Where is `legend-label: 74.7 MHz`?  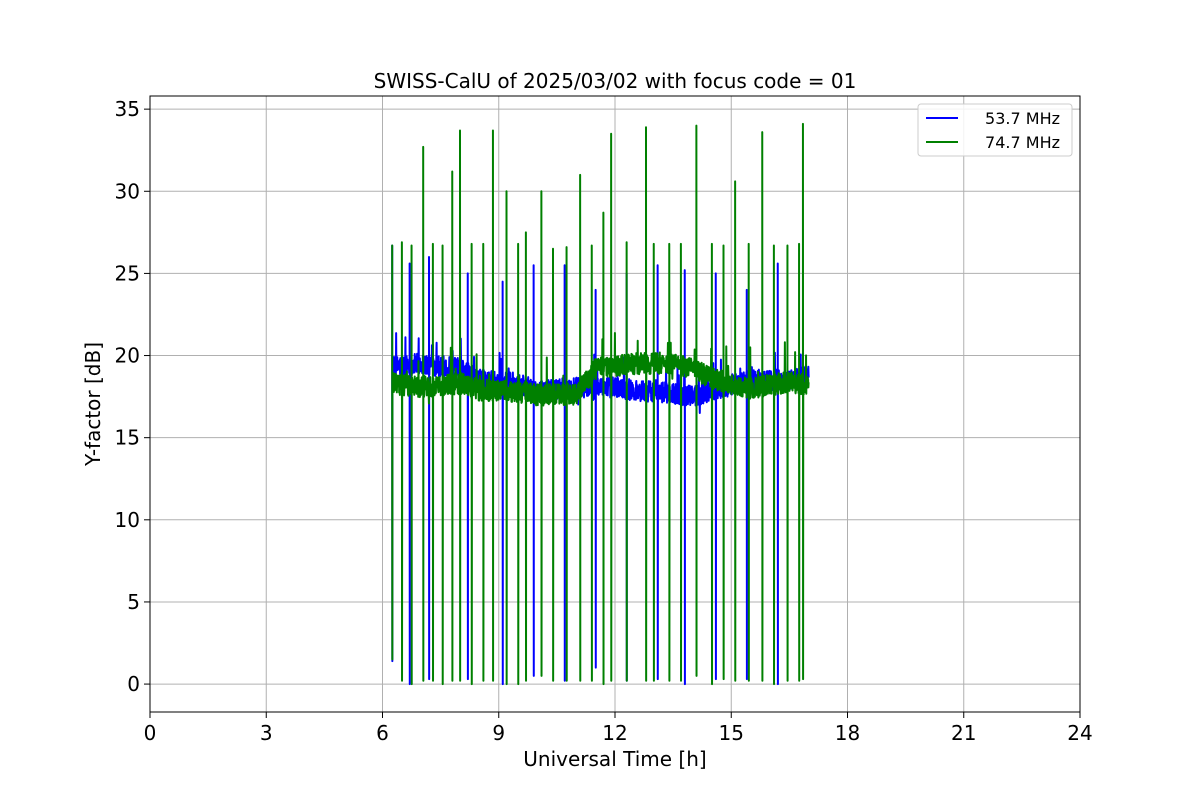
legend-label: 74.7 MHz is located at coordinates (1022, 142).